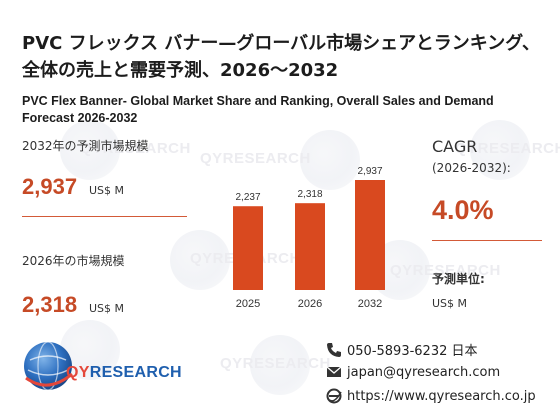 This screenshot has height=420, width=560. Describe the element at coordinates (309, 194) in the screenshot. I see `data-label-2026: 2,318` at that location.